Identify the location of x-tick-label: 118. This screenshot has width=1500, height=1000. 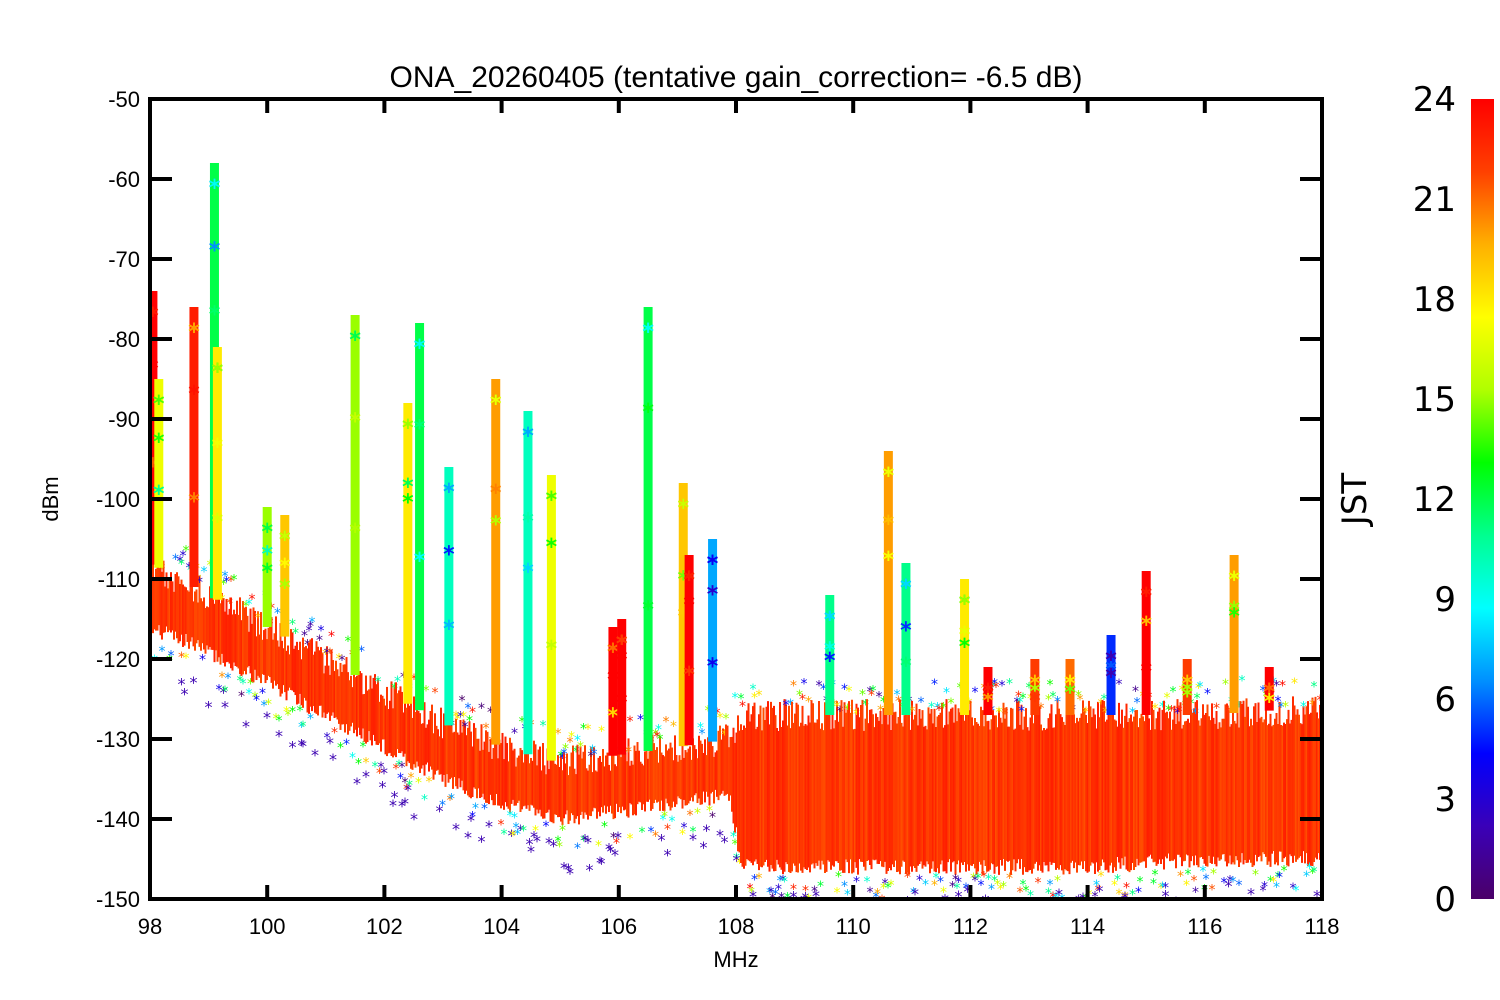
(1321, 926).